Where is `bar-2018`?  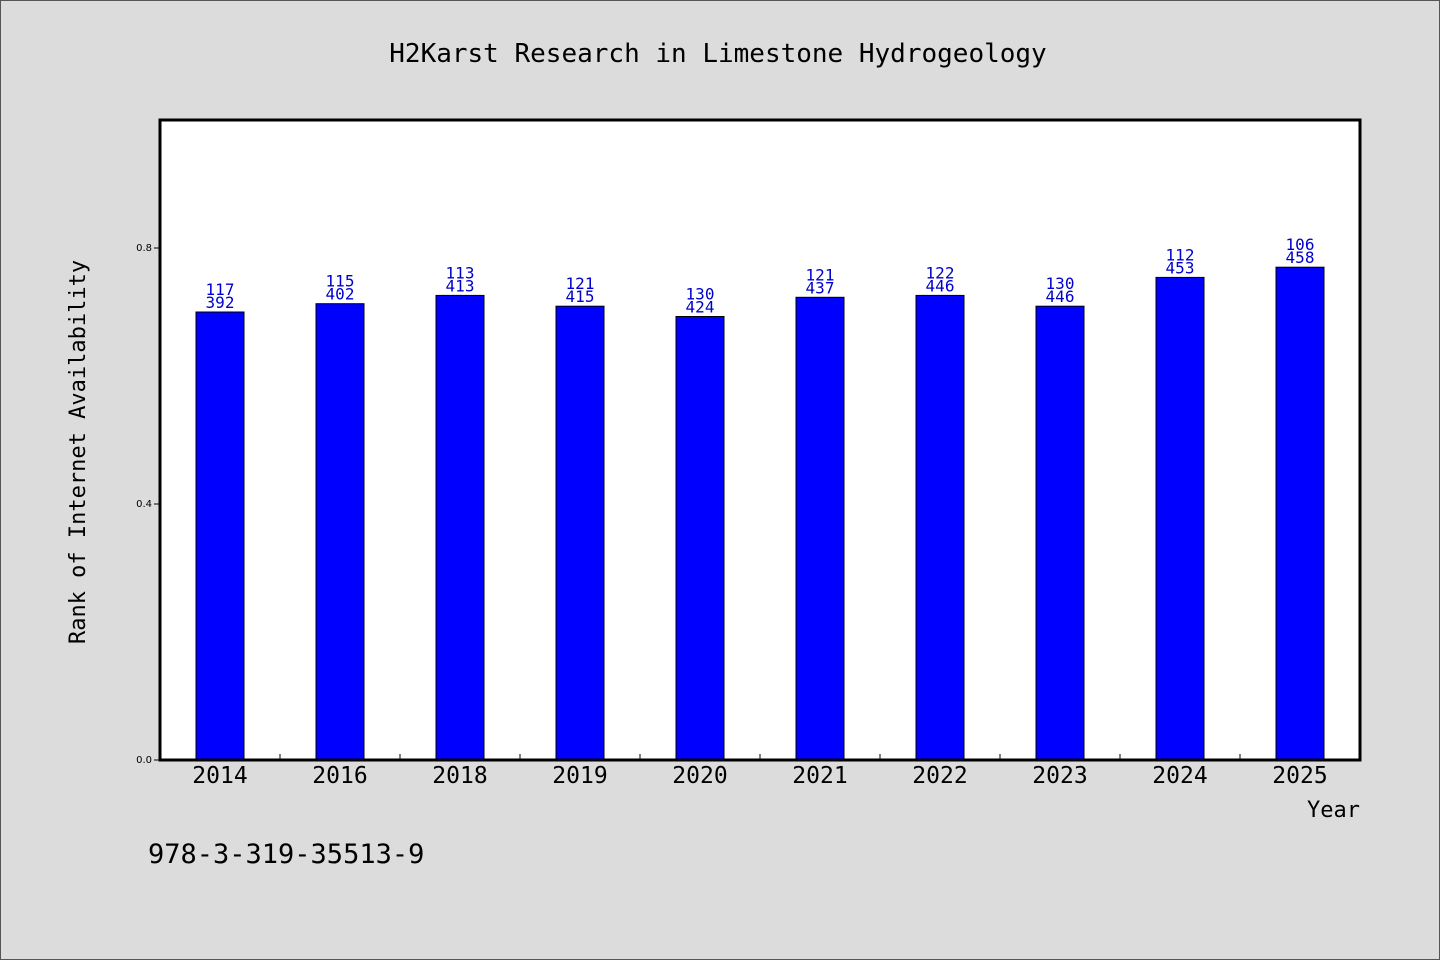
bar-2018 is located at coordinates (460, 527).